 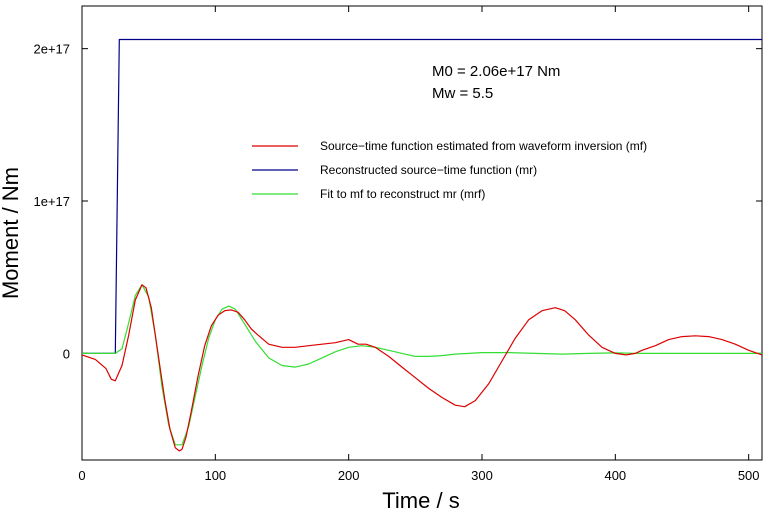 I want to click on y-tick-label: 1e+17, so click(x=51, y=201).